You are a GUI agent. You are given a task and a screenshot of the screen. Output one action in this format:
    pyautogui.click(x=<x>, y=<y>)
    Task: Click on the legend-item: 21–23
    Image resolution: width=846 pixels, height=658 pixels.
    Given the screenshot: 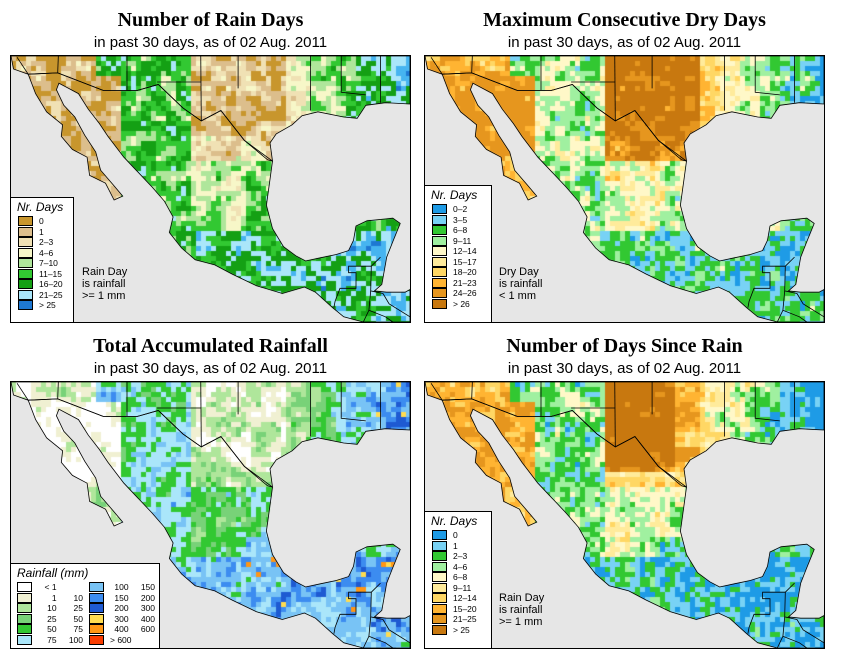 What is the action you would take?
    pyautogui.click(x=458, y=283)
    